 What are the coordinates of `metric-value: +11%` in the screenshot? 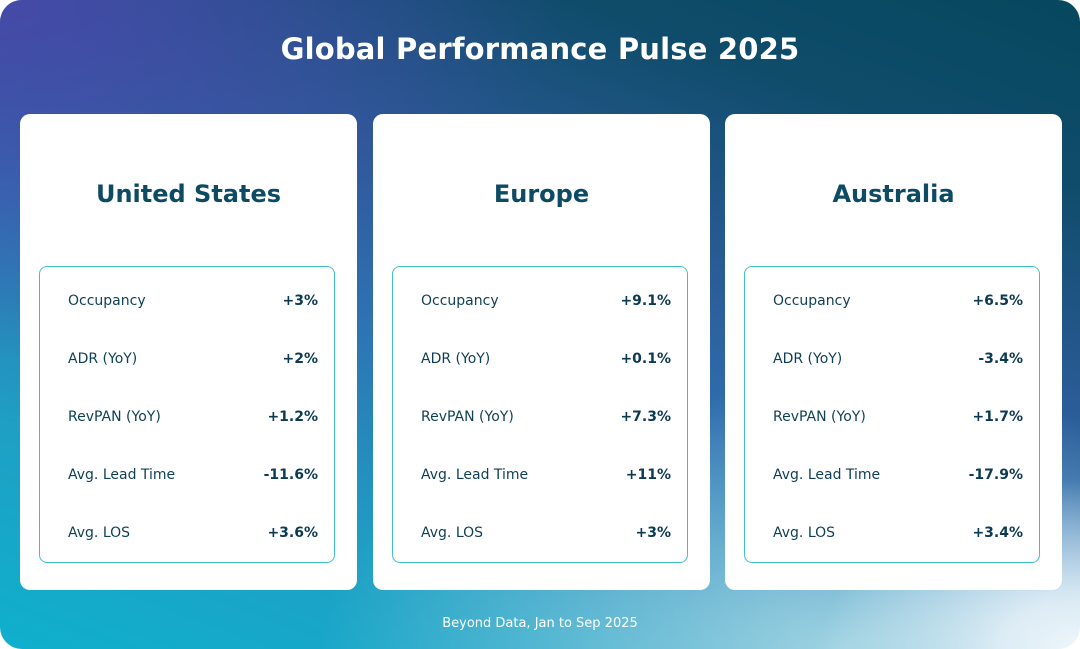 It's located at (648, 475).